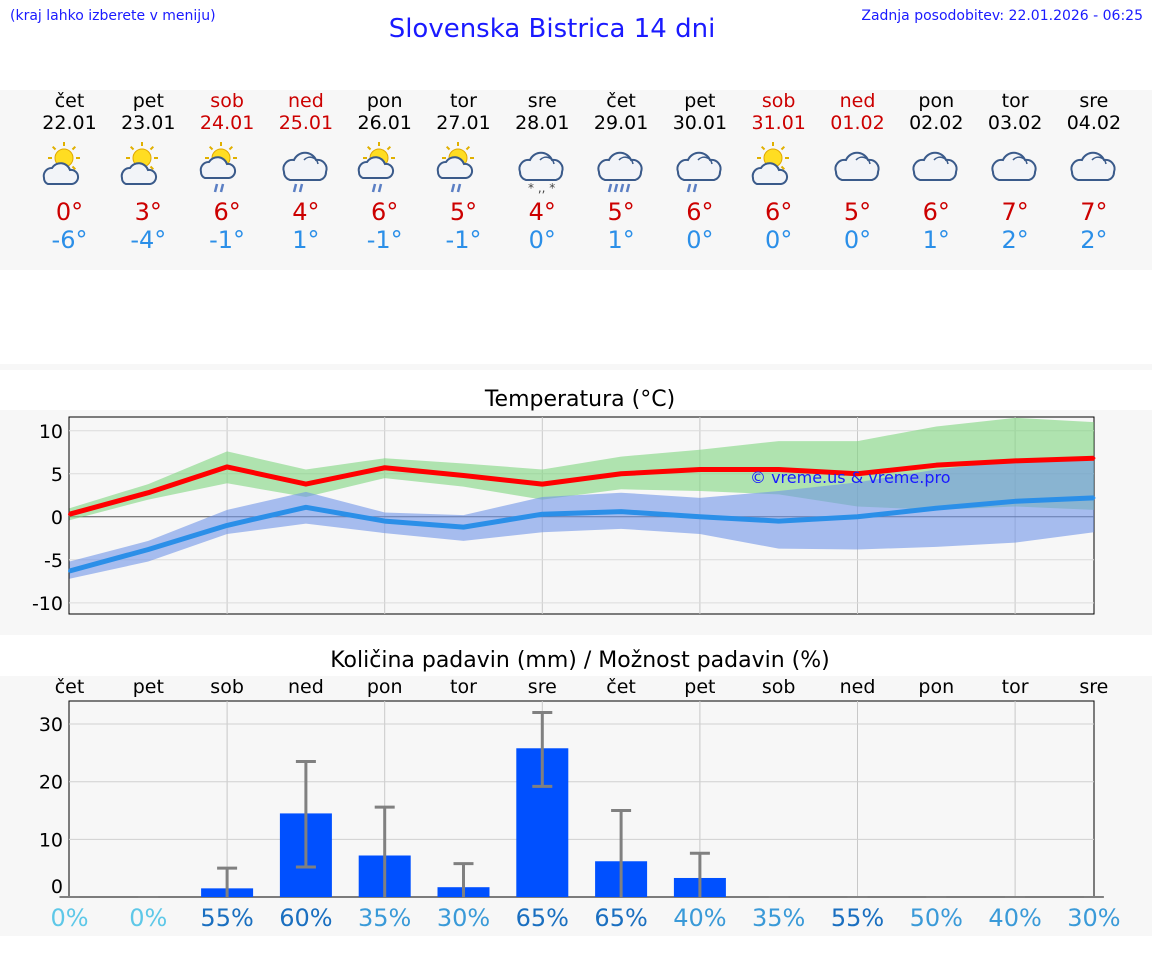 The height and width of the screenshot is (975, 1152). What do you see at coordinates (69, 240) in the screenshot?
I see `temp-min: -6°` at bounding box center [69, 240].